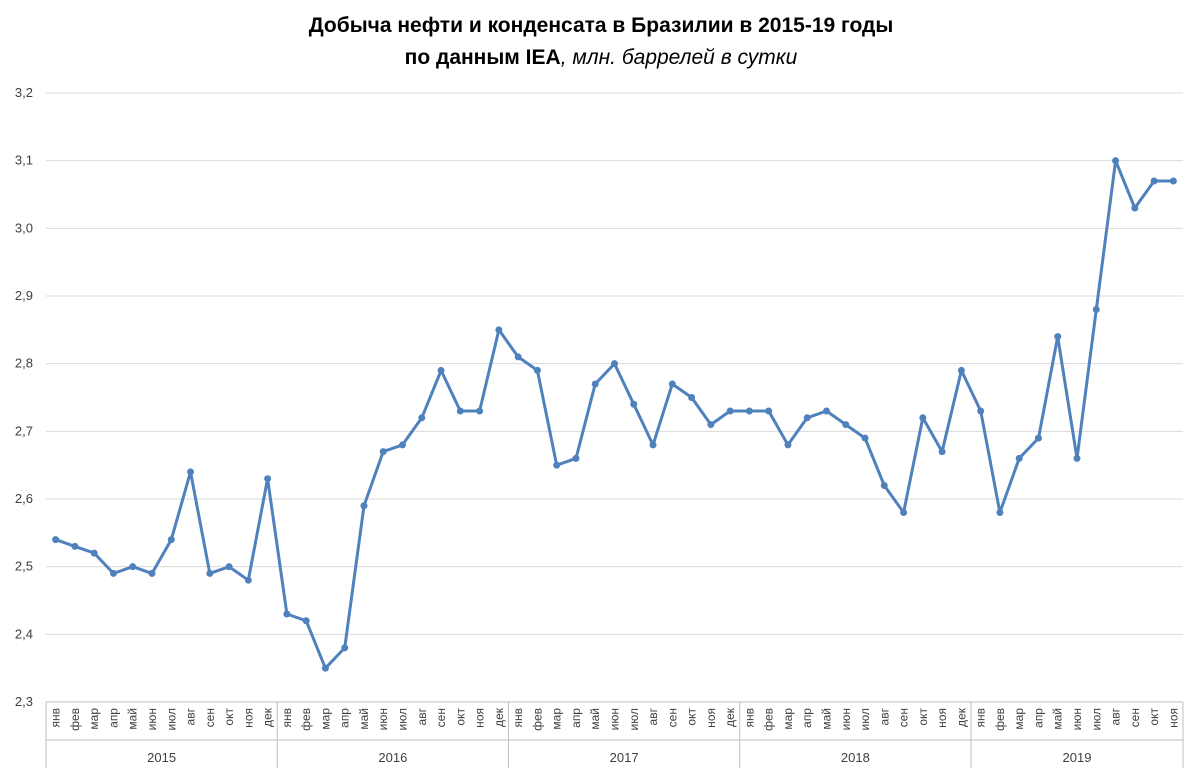  I want to click on year-label: 2016, so click(392, 757).